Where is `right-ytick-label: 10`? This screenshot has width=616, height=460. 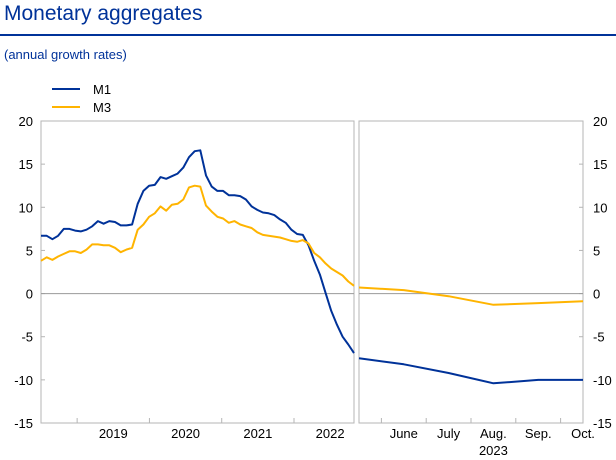
right-ytick-label: 10 is located at coordinates (600, 207).